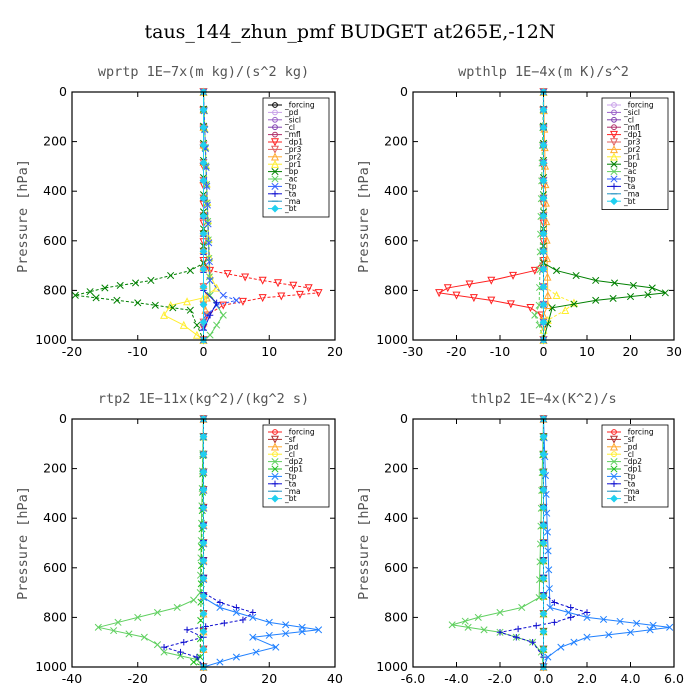 This screenshot has width=700, height=700. What do you see at coordinates (632, 461) in the screenshot?
I see `legend-entry: _dp2` at bounding box center [632, 461].